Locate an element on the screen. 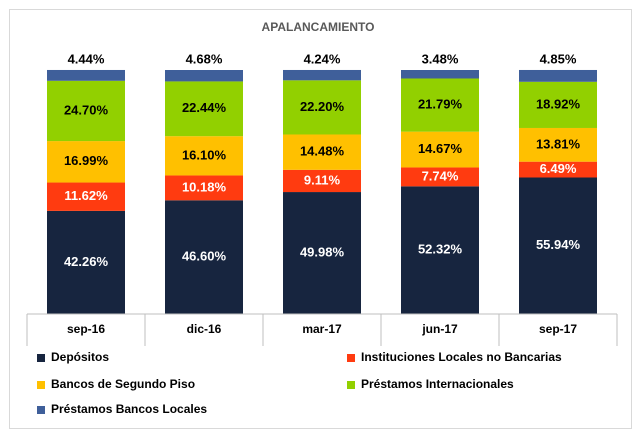 This screenshot has width=635, height=430. data-label: 22.20% is located at coordinates (322, 106).